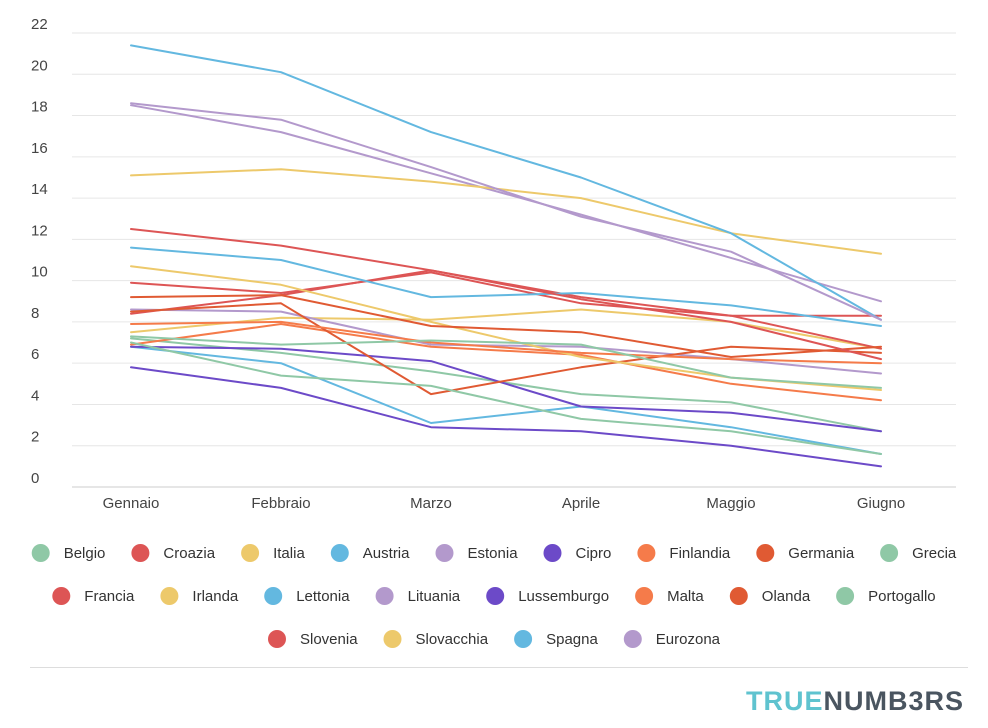 Image resolution: width=988 pixels, height=728 pixels. I want to click on y-tick-label: 6, so click(35, 354).